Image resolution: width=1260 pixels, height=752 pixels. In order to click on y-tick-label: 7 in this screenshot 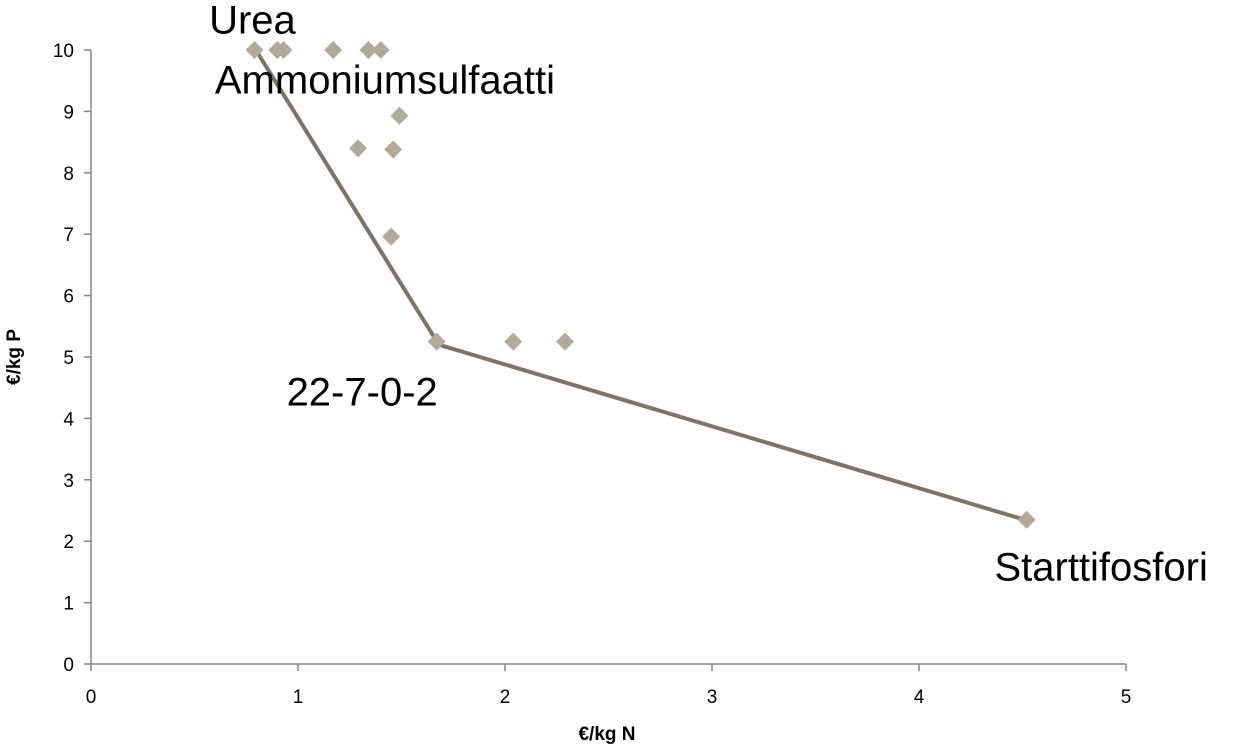, I will do `click(68, 235)`.